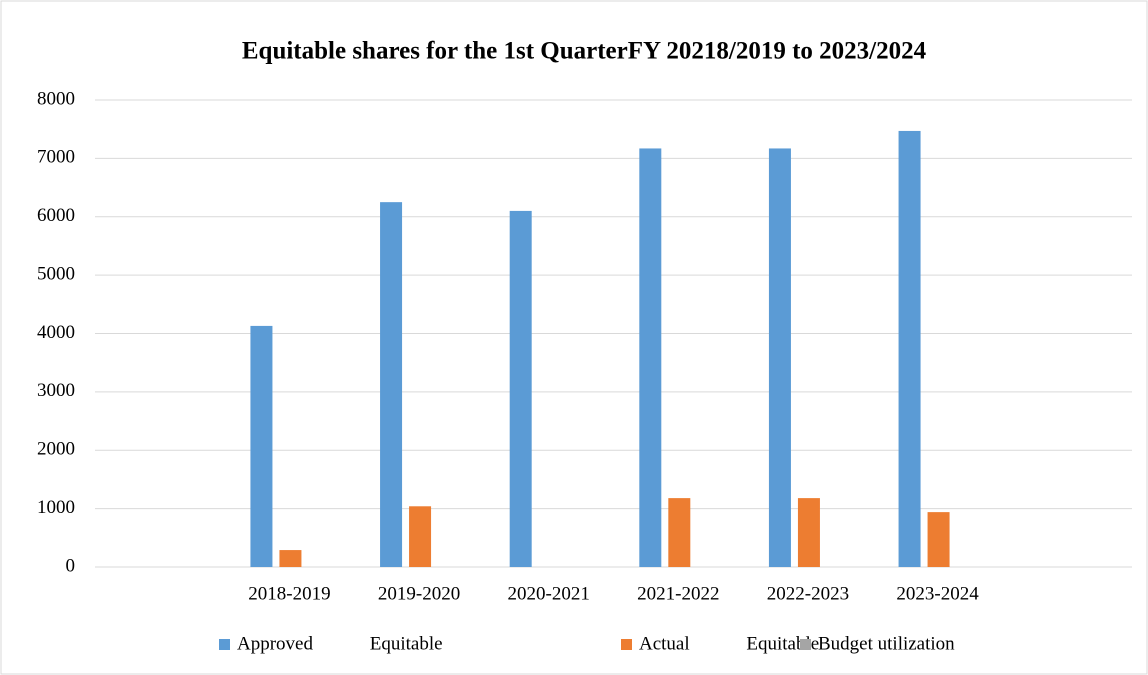 This screenshot has width=1148, height=675. Describe the element at coordinates (56, 98) in the screenshot. I see `y-tick-label: 8000` at that location.